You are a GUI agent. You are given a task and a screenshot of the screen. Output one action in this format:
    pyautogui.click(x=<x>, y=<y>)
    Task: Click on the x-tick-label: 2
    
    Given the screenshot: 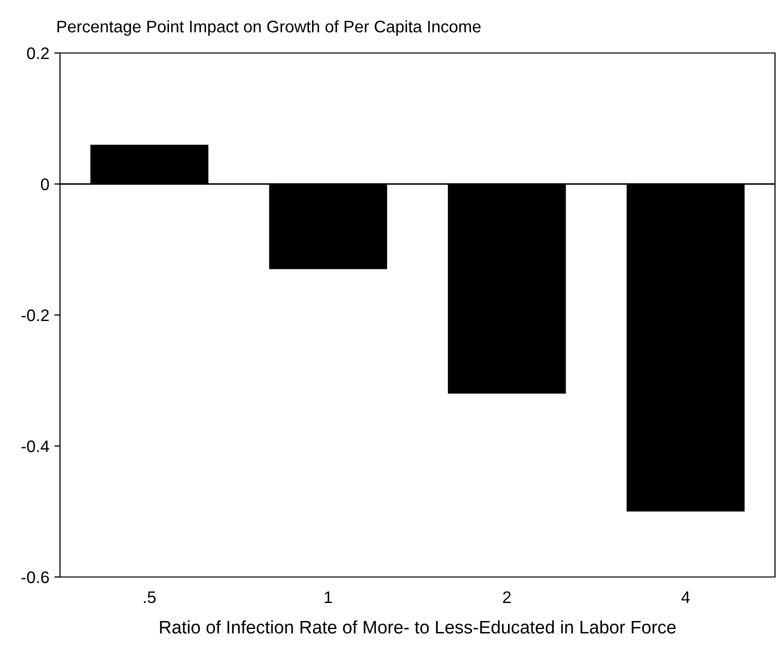 What is the action you would take?
    pyautogui.click(x=507, y=597)
    